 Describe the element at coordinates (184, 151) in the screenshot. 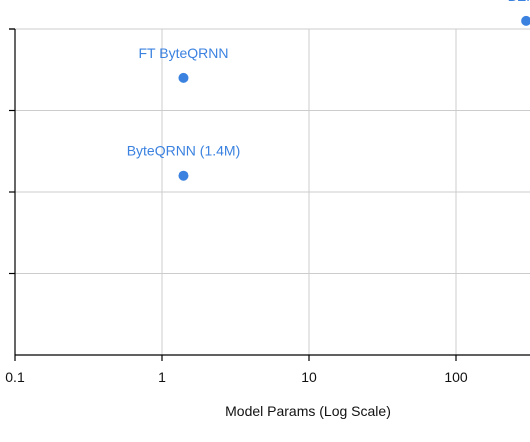

I see `data-label: ByteQRNN (1.4M)` at that location.